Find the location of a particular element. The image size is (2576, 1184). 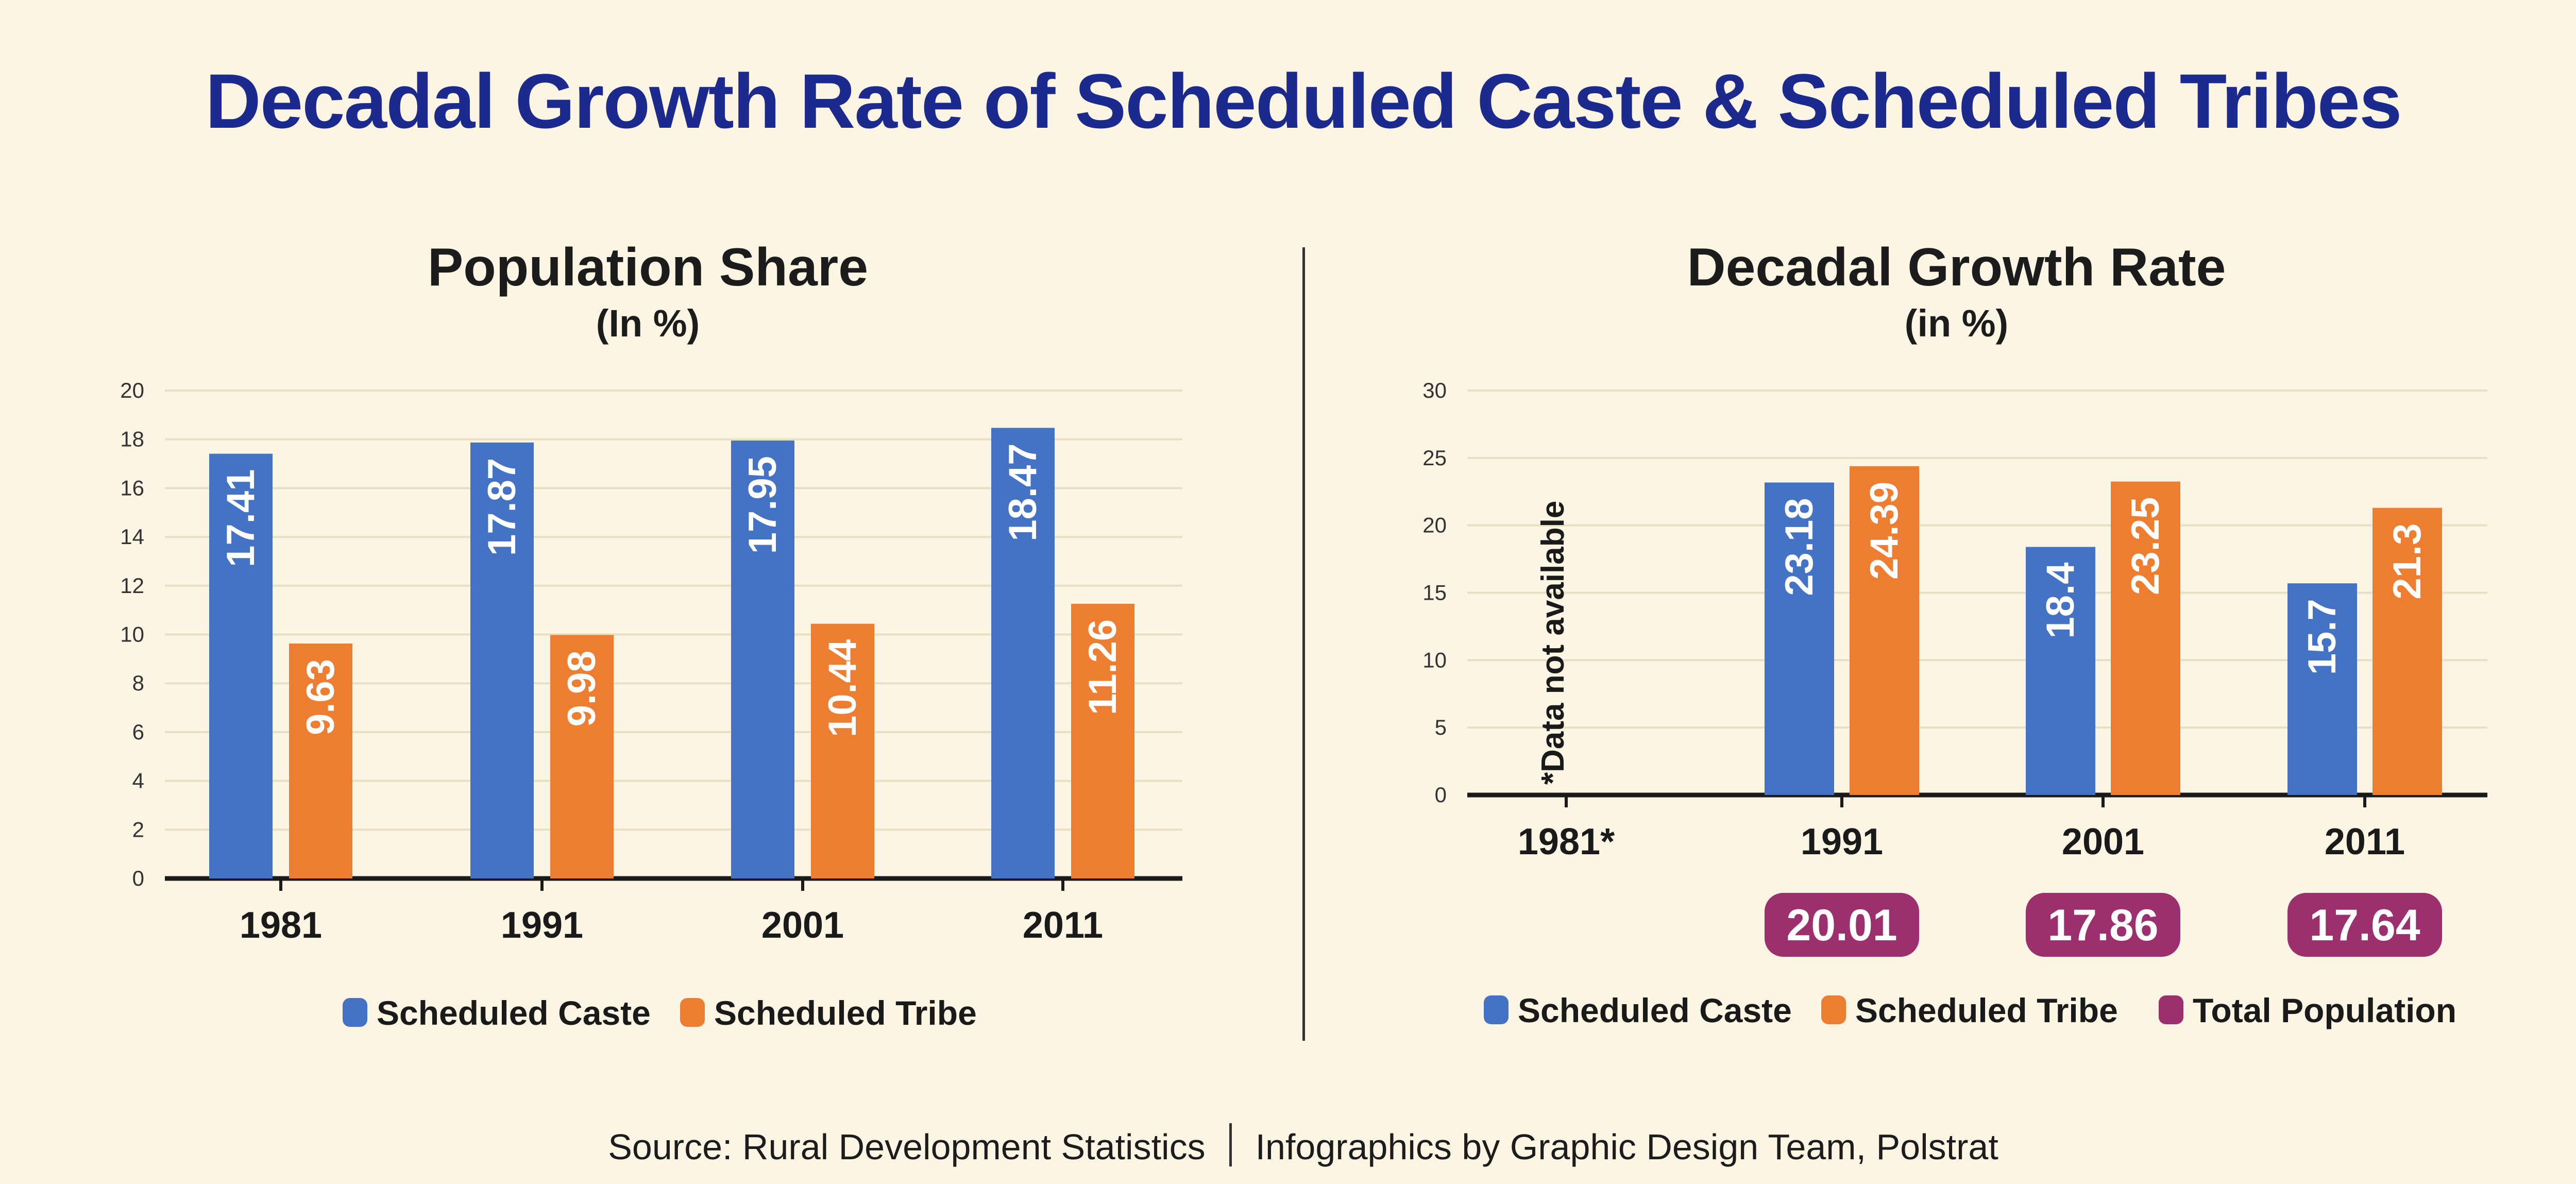

total-population-value: 20.01 is located at coordinates (1841, 925).